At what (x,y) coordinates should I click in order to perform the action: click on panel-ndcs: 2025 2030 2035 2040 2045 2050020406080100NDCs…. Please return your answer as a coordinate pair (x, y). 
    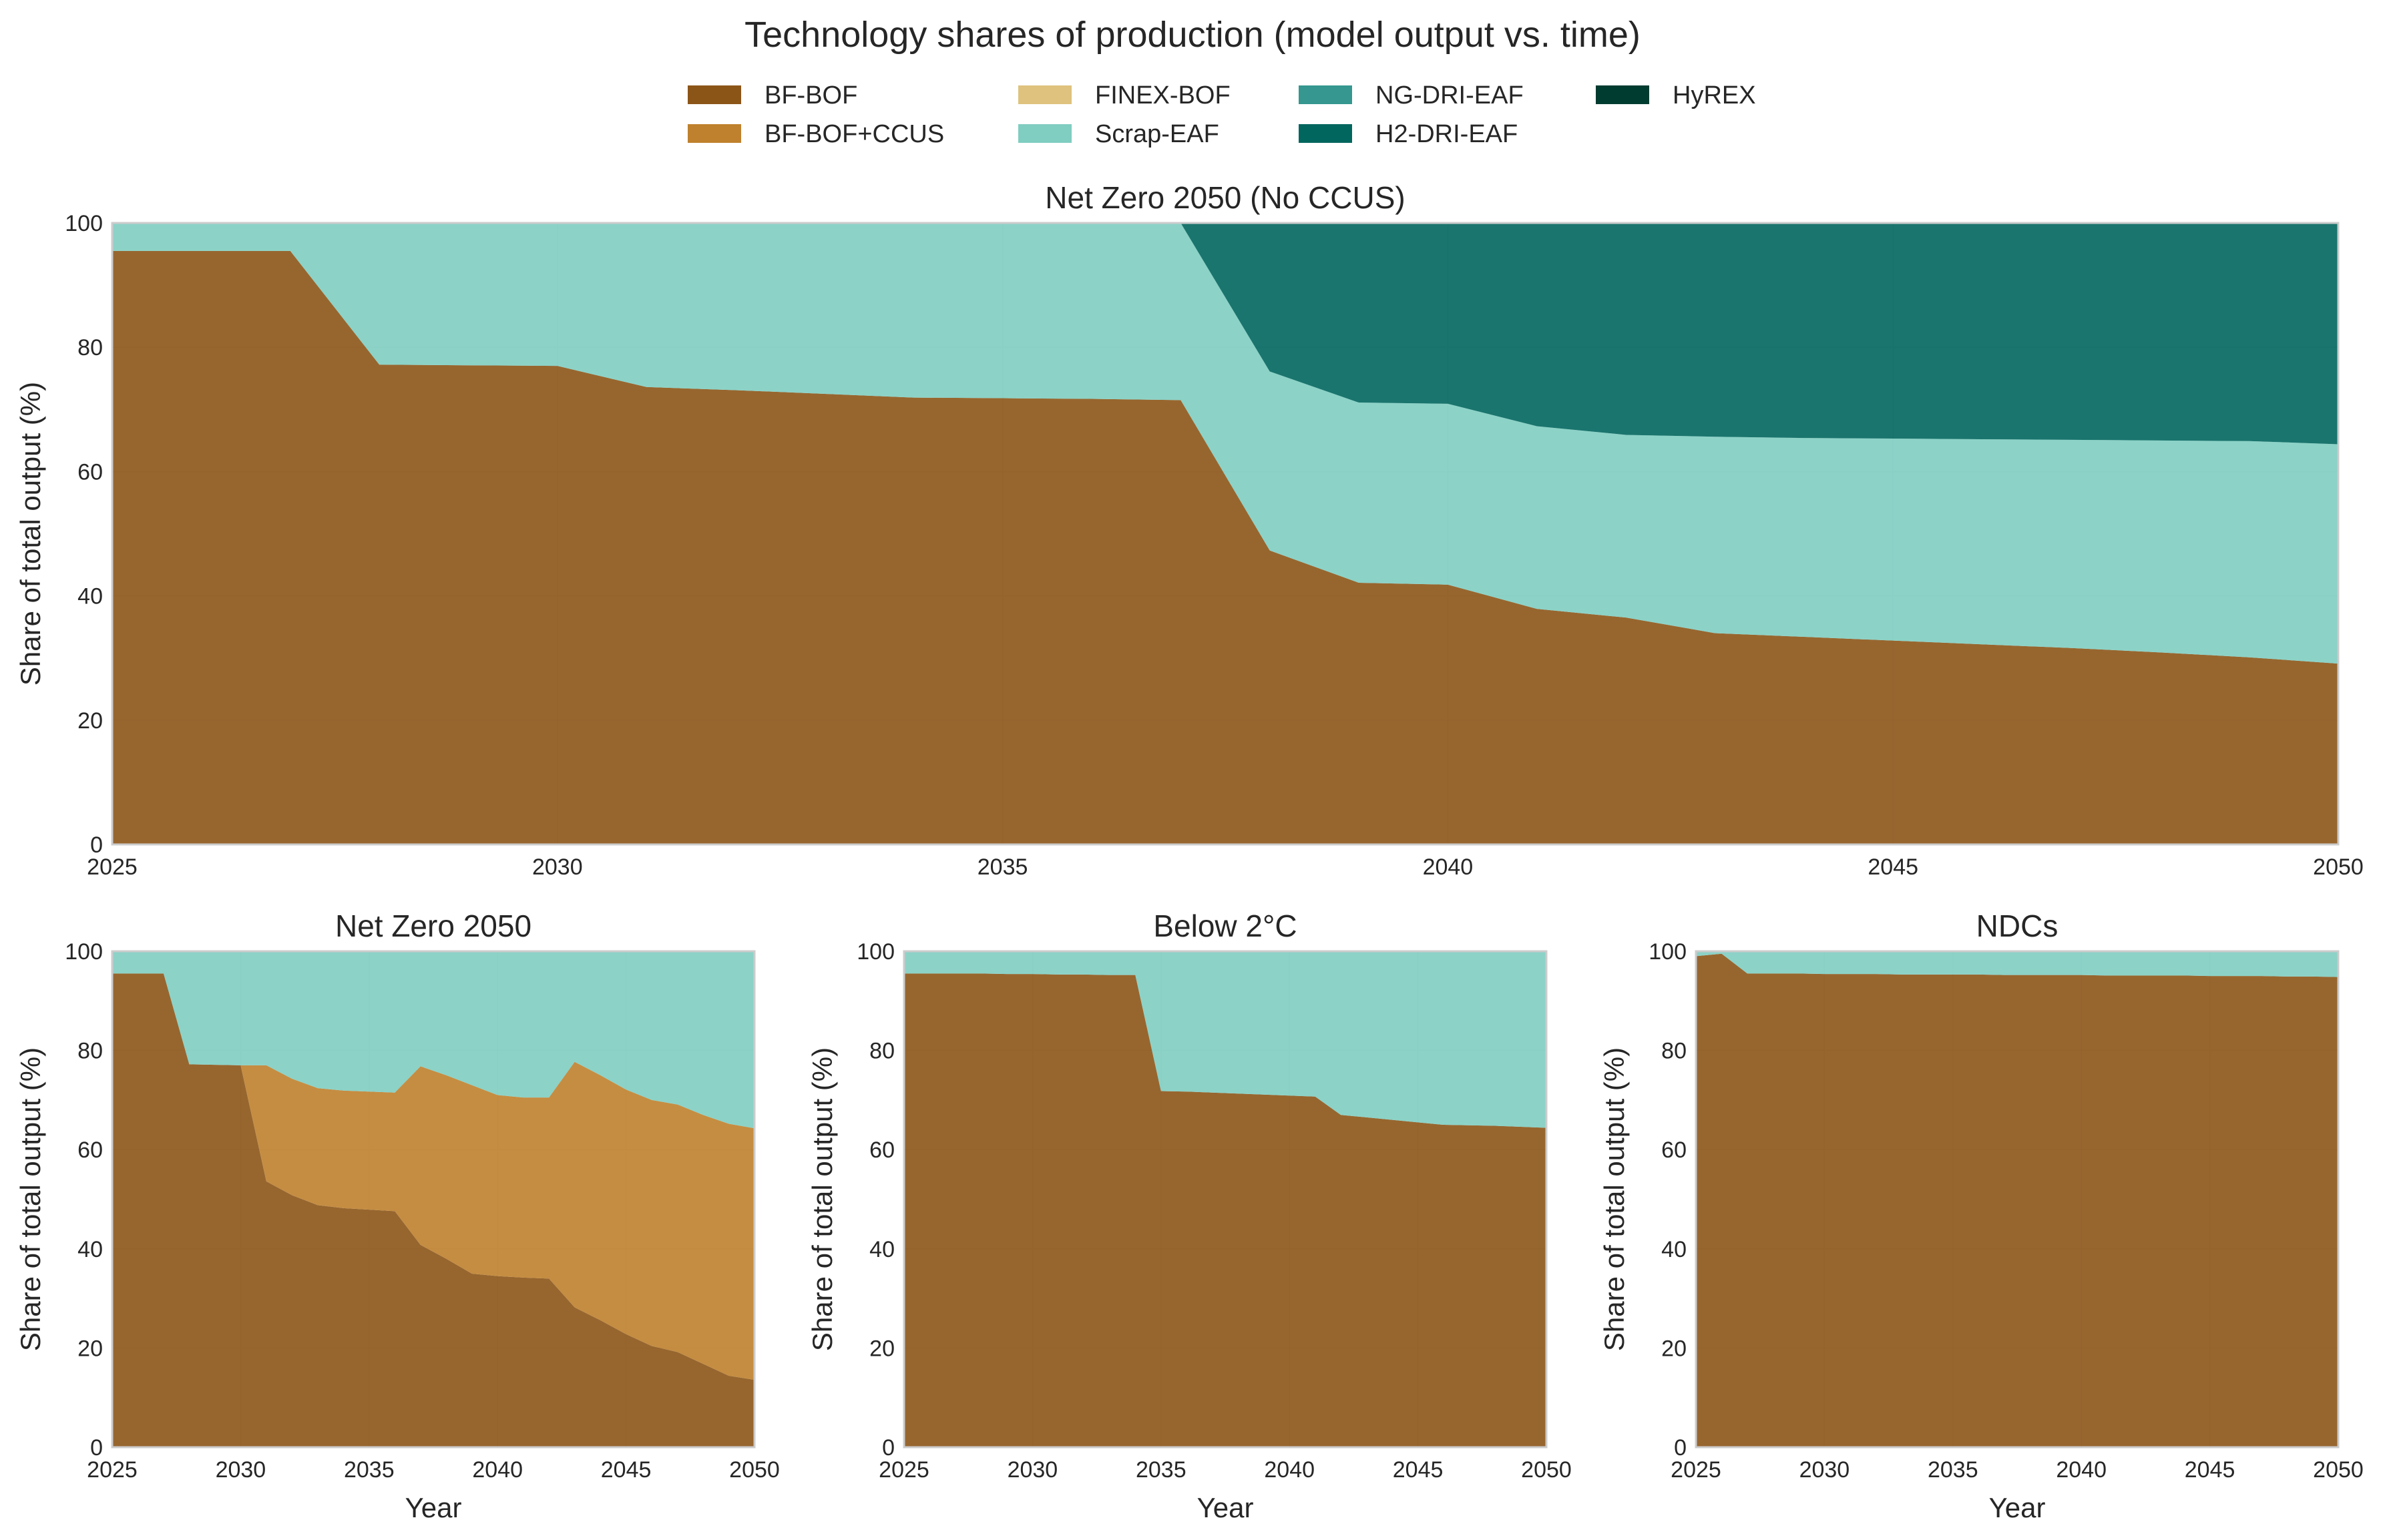
    Looking at the image, I should click on (1981, 1216).